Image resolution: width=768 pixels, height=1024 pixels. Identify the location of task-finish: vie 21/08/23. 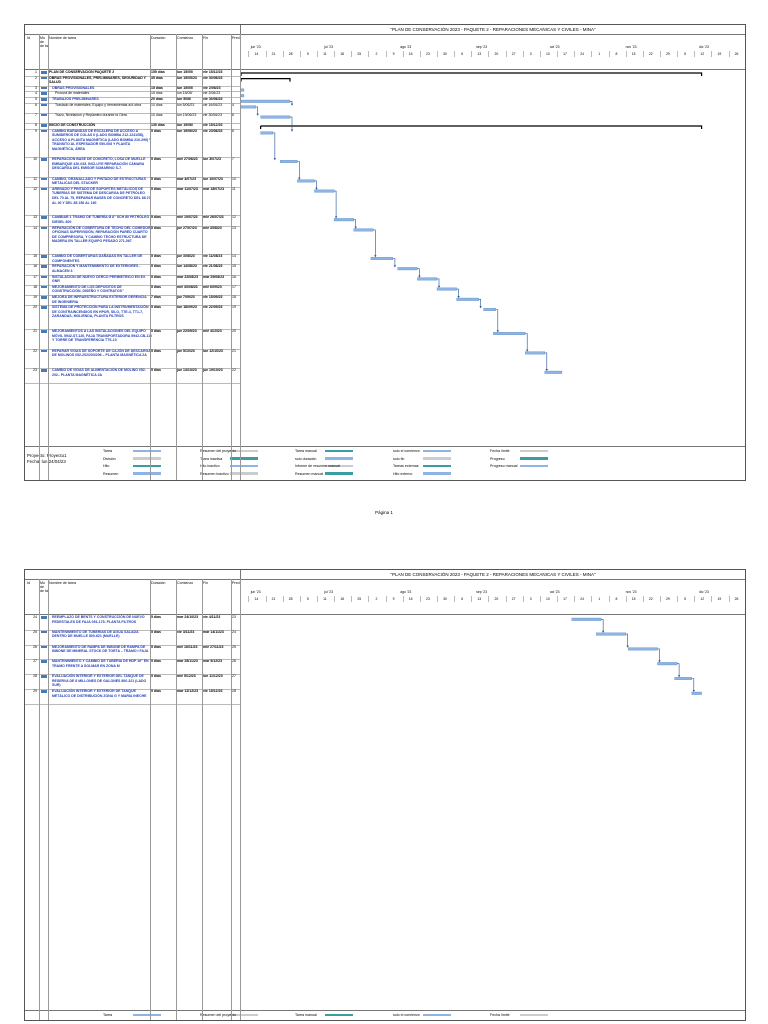
(213, 266).